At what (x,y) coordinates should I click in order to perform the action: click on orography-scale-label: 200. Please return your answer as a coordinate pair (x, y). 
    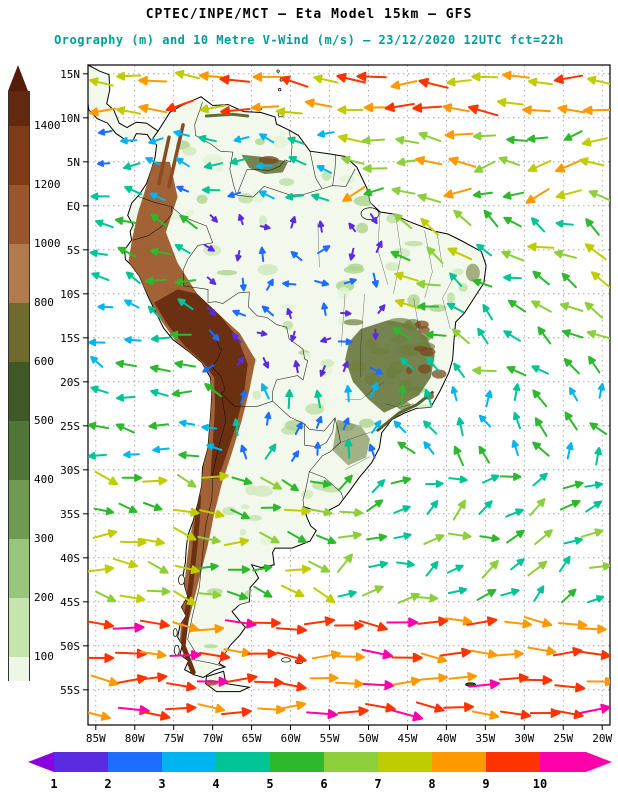
    Looking at the image, I should click on (44, 597).